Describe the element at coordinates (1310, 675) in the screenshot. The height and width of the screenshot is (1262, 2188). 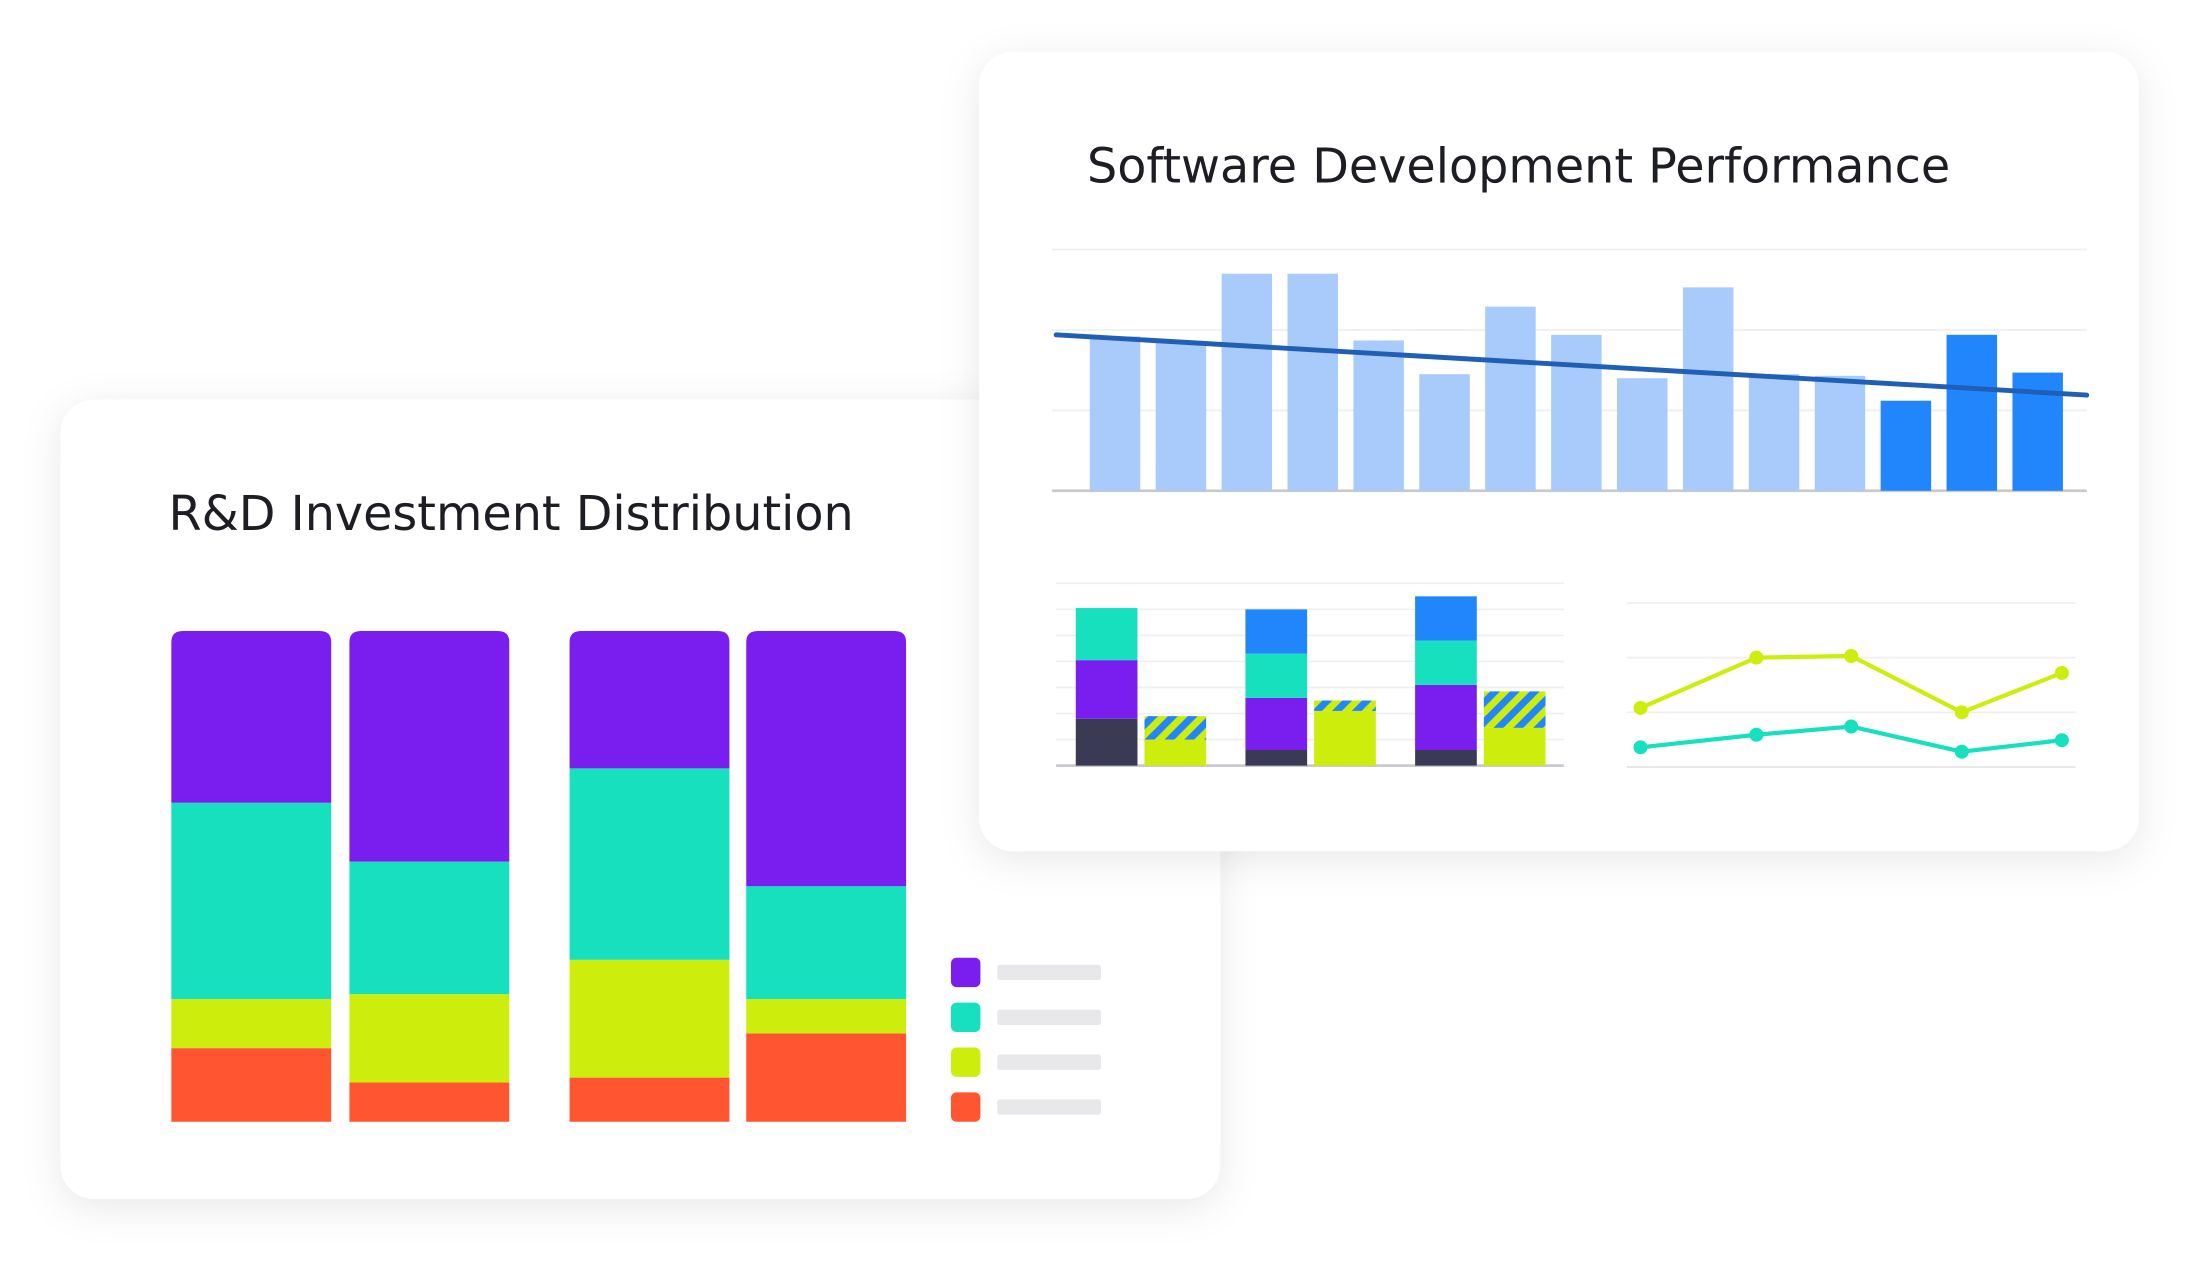
I see `grouped-bar-chart` at that location.